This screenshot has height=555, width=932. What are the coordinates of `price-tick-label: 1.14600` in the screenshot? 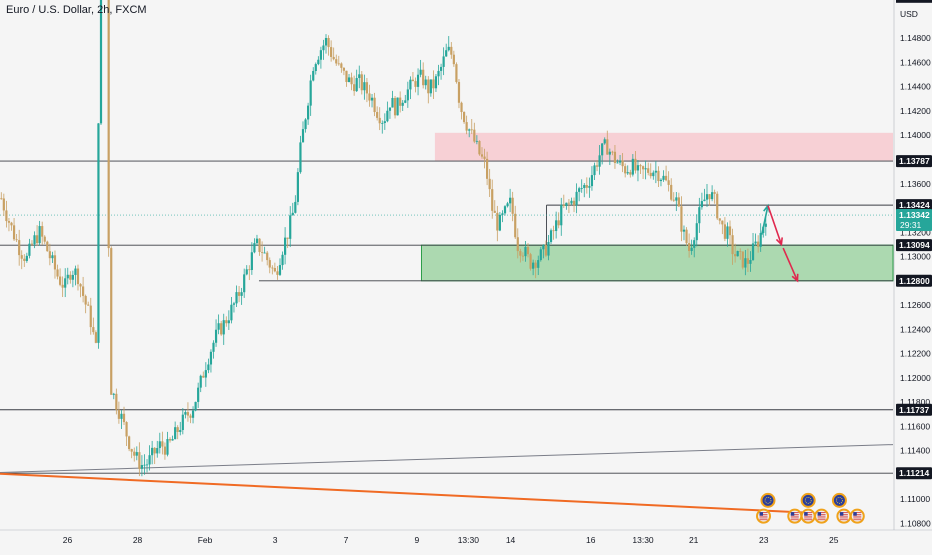 It's located at (915, 62).